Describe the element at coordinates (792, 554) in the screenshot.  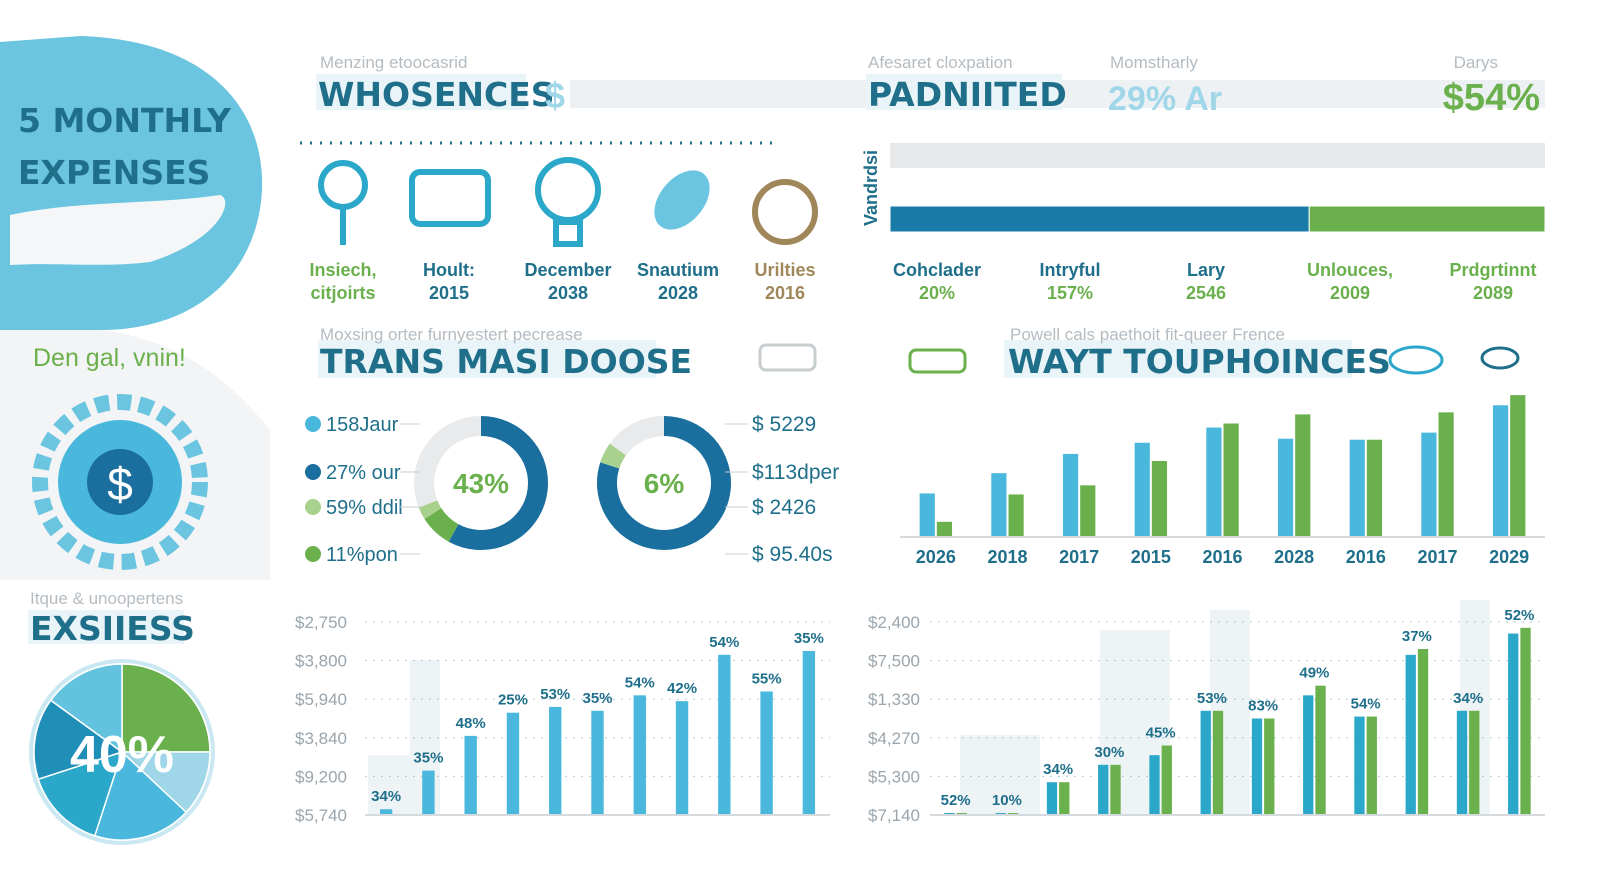
I see `donut-label: $ 95.40s` at that location.